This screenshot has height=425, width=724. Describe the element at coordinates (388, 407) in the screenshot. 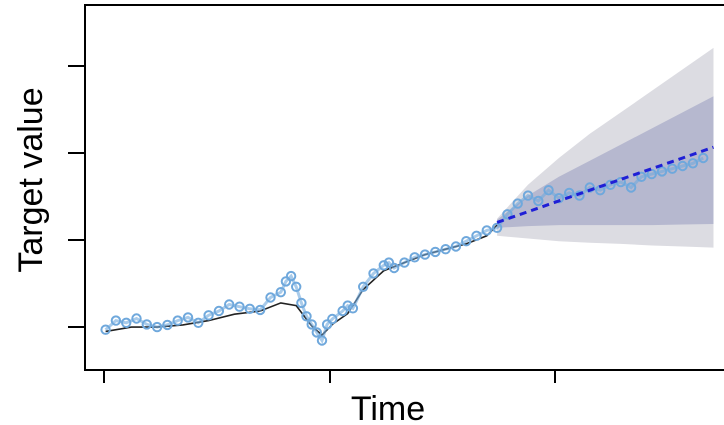

I see `x-axis-title: Time` at that location.